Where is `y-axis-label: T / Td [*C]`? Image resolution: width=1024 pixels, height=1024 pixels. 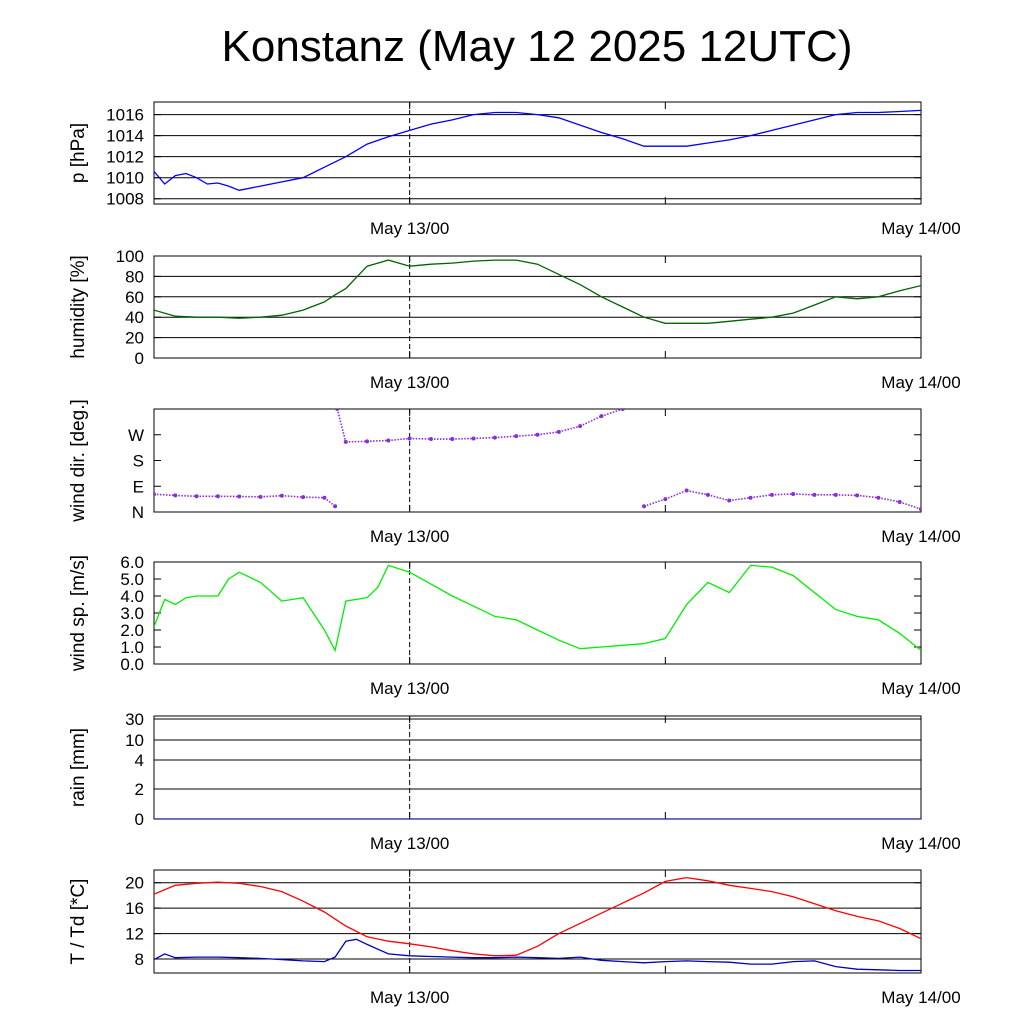
y-axis-label: T / Td [*C] is located at coordinates (78, 922).